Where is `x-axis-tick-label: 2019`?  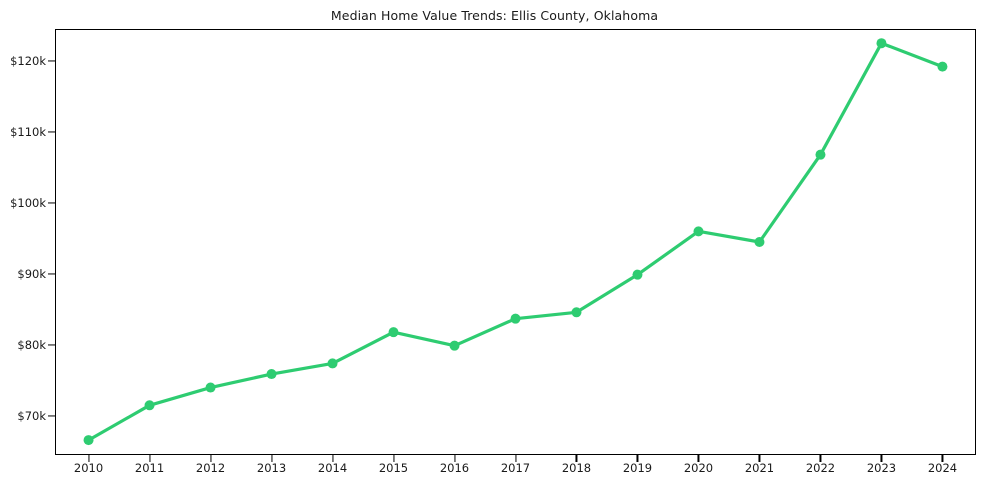 x-axis-tick-label: 2019 is located at coordinates (637, 468).